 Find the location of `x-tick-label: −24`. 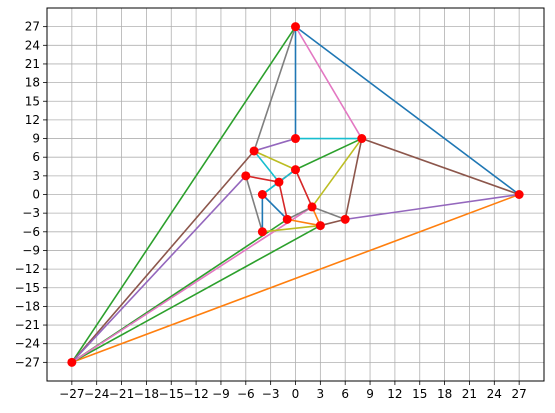

x-tick-label: −24 is located at coordinates (96, 394).